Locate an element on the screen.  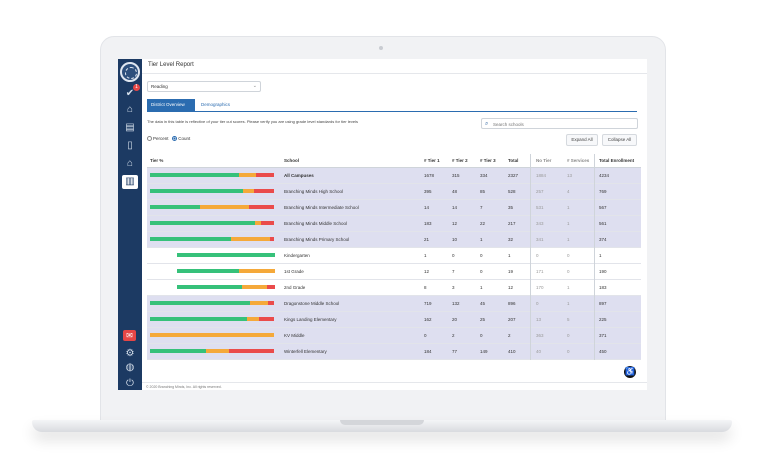
settings-icon: ⚙ is located at coordinates (130, 353).